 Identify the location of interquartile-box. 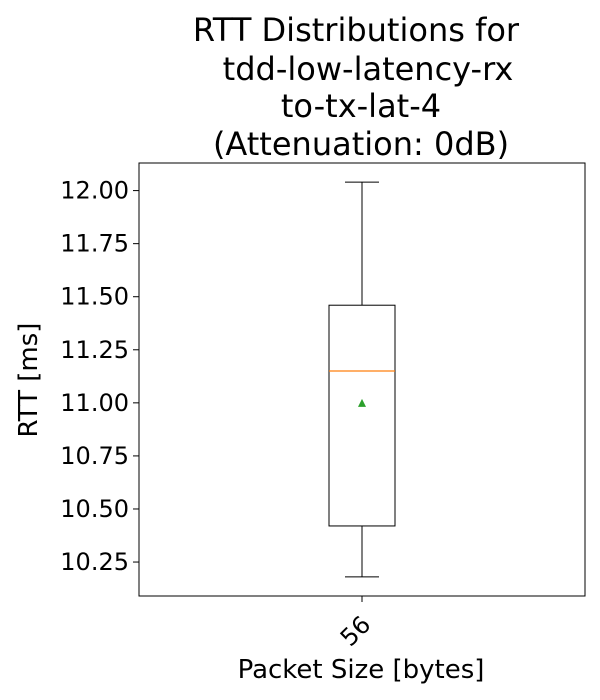
(362, 415).